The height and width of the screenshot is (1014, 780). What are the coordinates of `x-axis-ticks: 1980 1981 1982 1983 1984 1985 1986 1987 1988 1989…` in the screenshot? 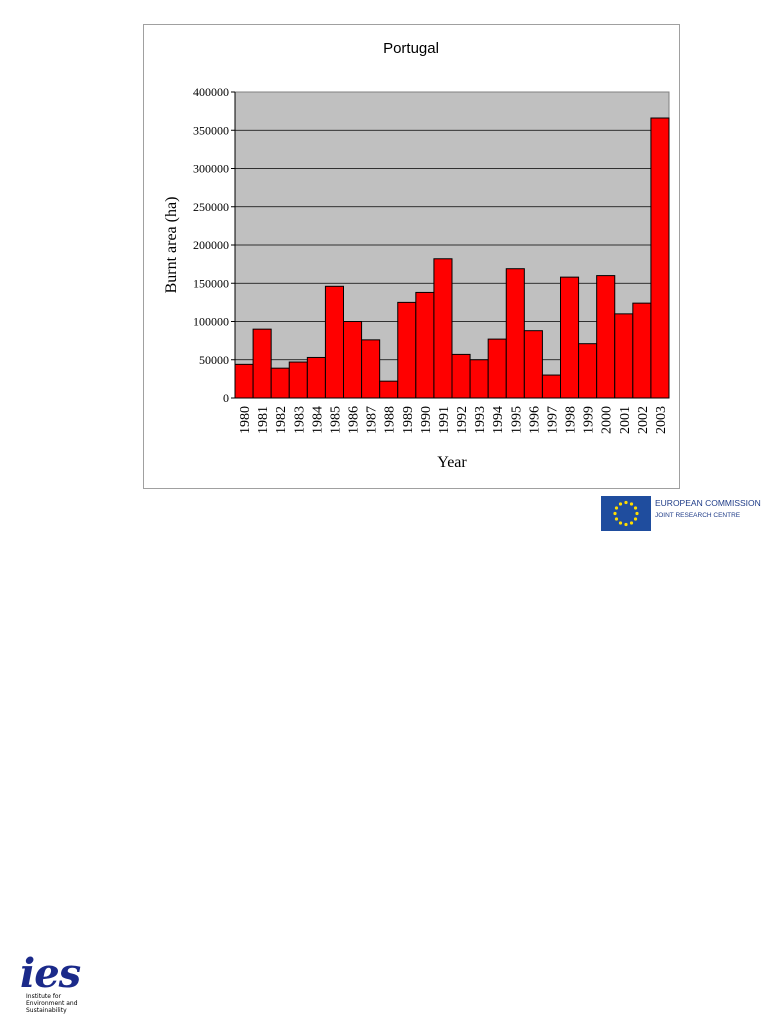 It's located at (452, 415).